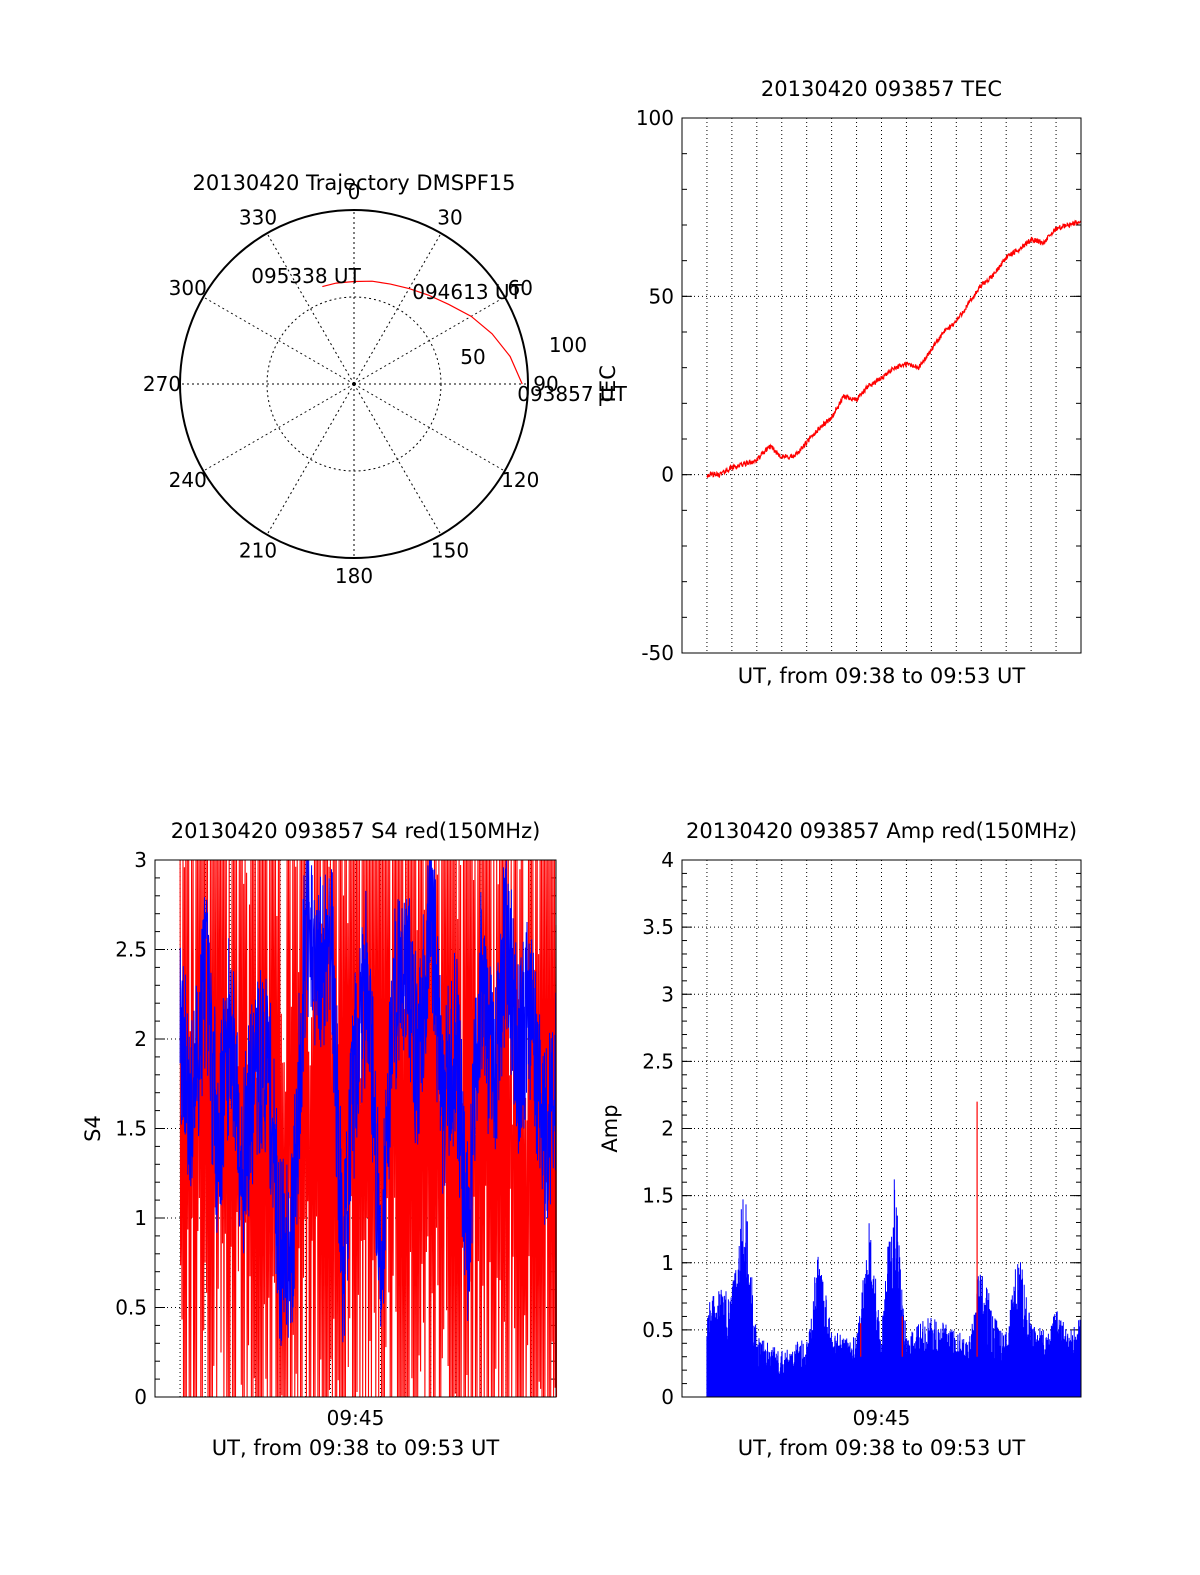 The width and height of the screenshot is (1200, 1575). What do you see at coordinates (661, 296) in the screenshot?
I see `y-tick-label: 50` at bounding box center [661, 296].